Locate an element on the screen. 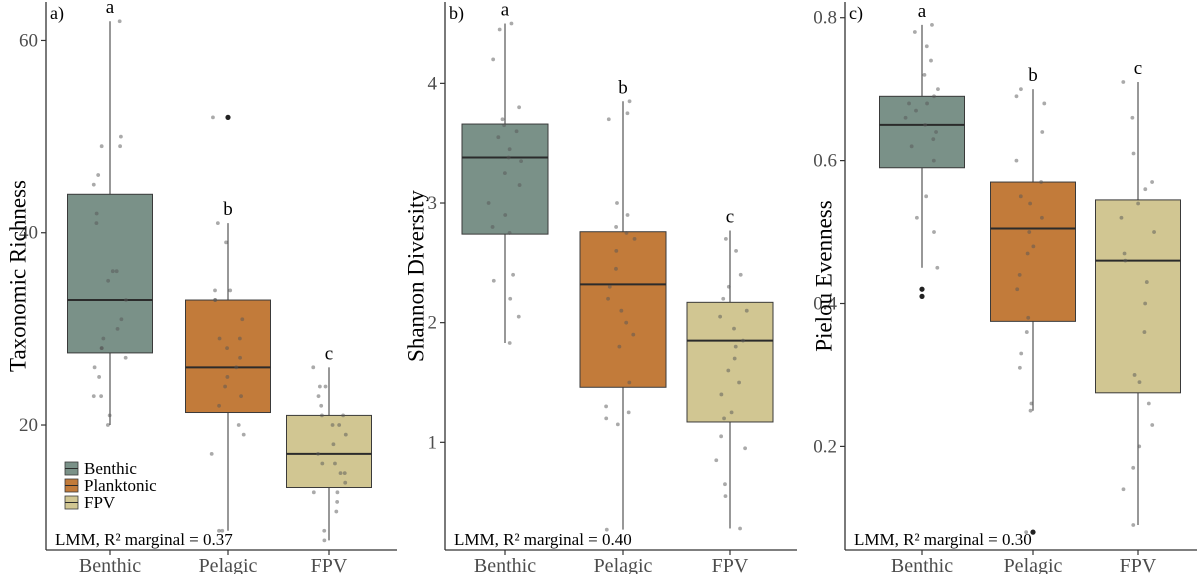  legend-label: Planktonic is located at coordinates (120, 485).